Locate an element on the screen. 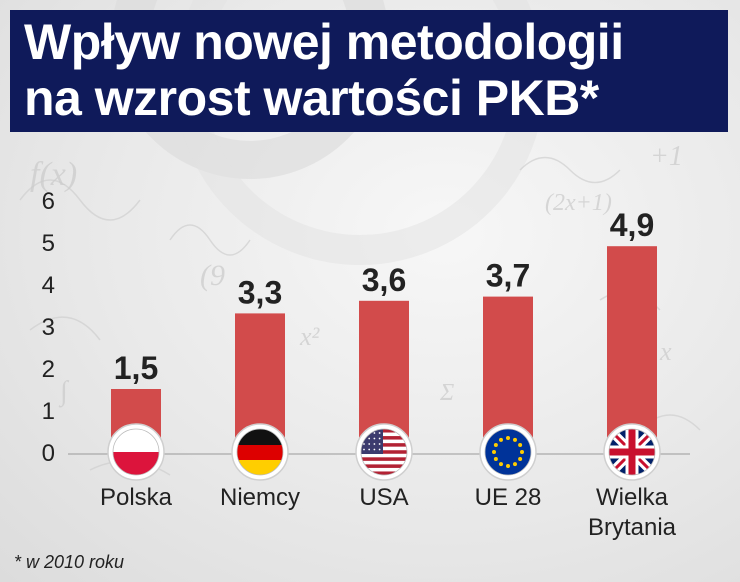  category-label: Niemcy is located at coordinates (260, 497).